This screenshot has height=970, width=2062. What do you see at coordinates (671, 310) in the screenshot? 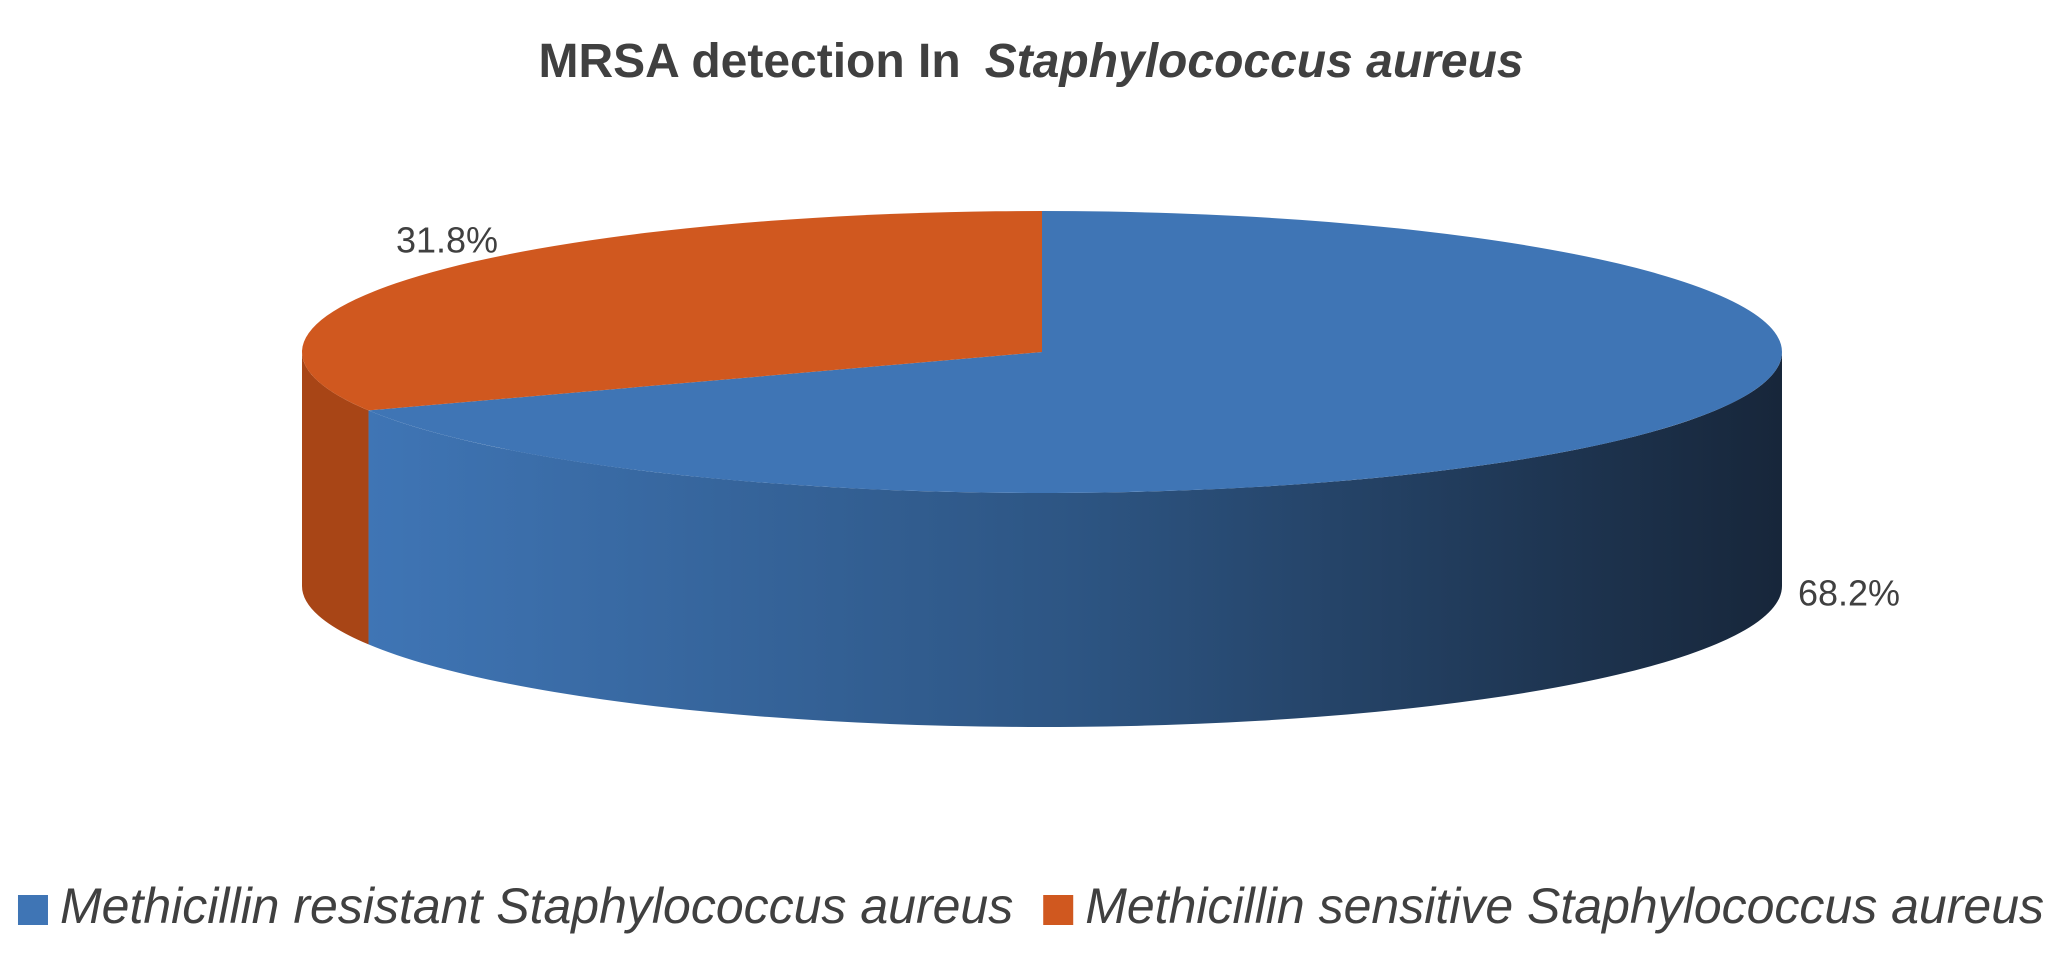
I see `slice` at bounding box center [671, 310].